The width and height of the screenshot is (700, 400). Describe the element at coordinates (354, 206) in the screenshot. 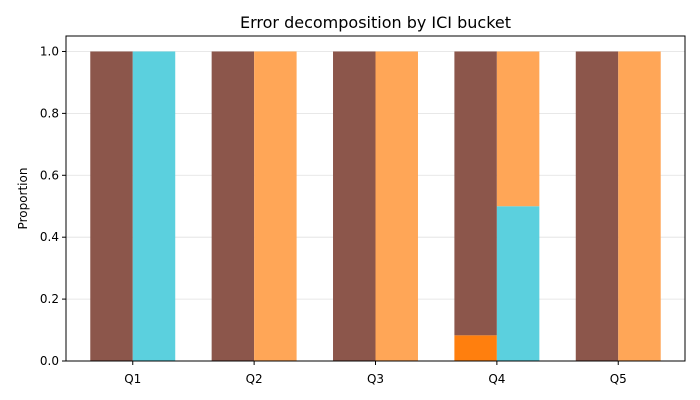

I see `bar-q3-left` at that location.